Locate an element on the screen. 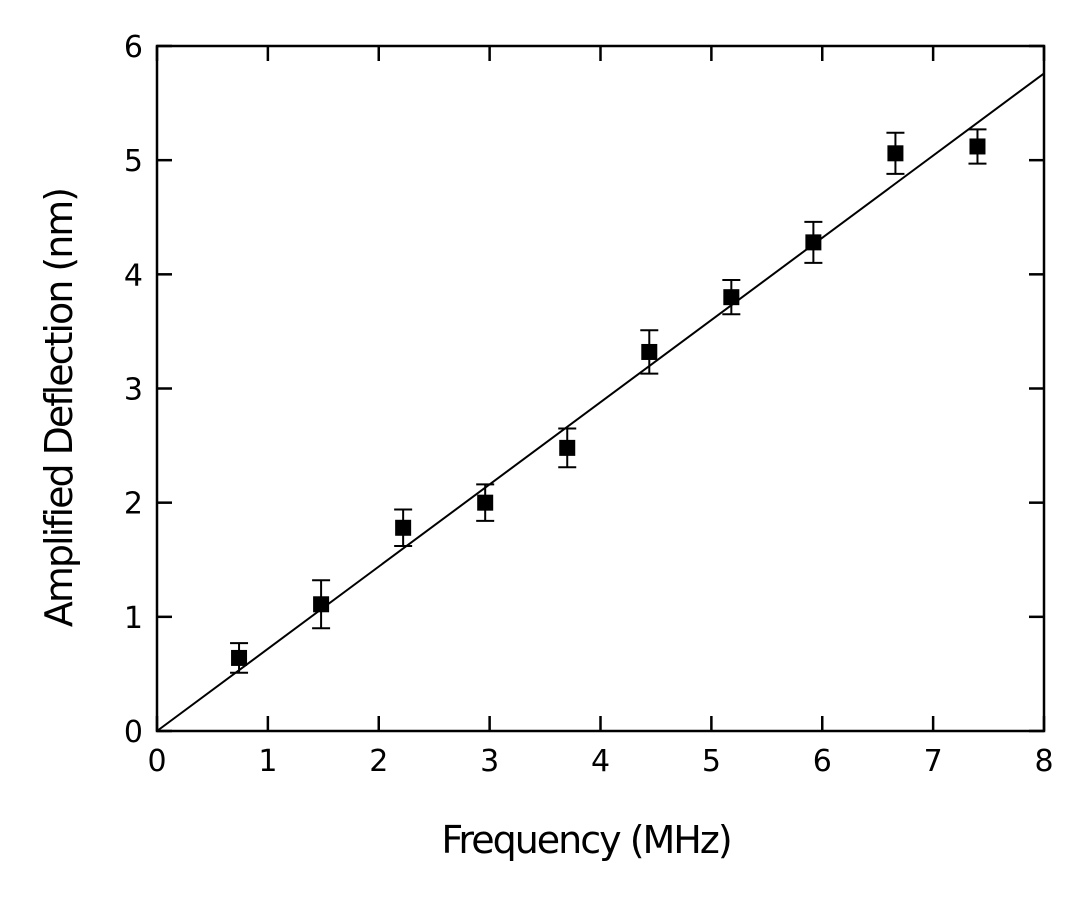 The image size is (1091, 900). x-tick-label: 6 is located at coordinates (822, 761).